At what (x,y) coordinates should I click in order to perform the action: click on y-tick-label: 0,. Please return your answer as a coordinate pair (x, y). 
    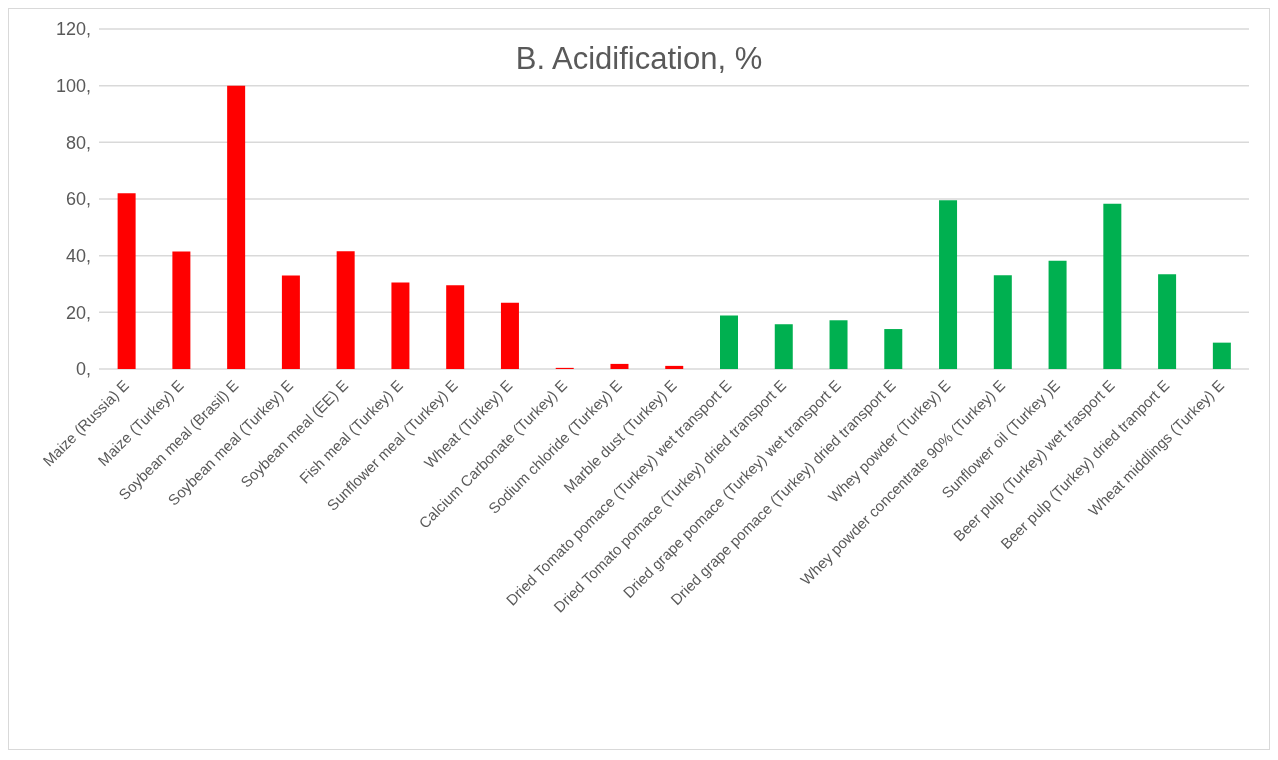
    Looking at the image, I should click on (83, 369).